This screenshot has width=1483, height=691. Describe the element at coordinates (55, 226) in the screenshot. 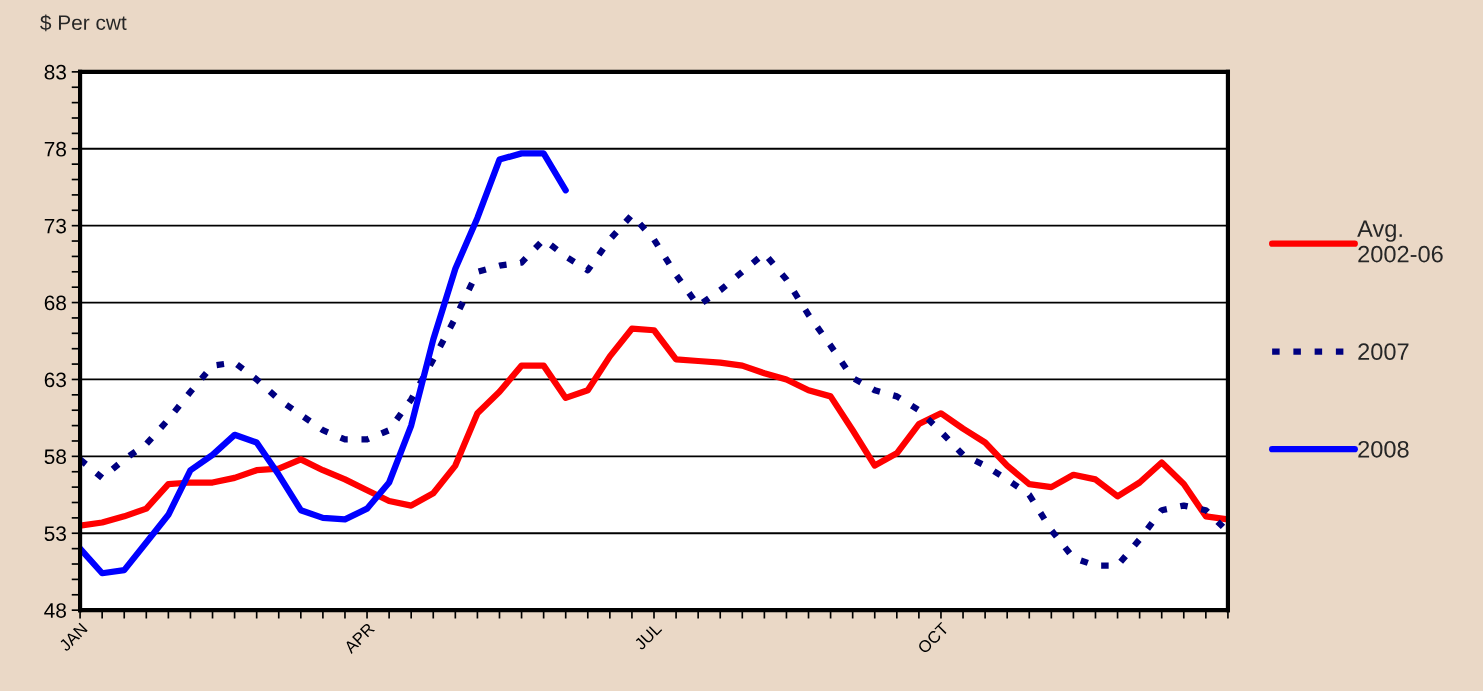

I see `y-tick-label: 73` at that location.